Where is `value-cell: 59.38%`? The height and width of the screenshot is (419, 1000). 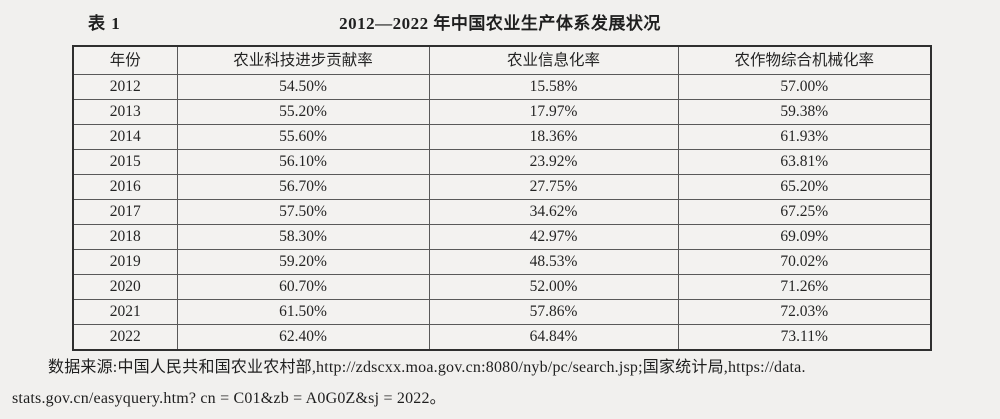 value-cell: 59.38% is located at coordinates (804, 112).